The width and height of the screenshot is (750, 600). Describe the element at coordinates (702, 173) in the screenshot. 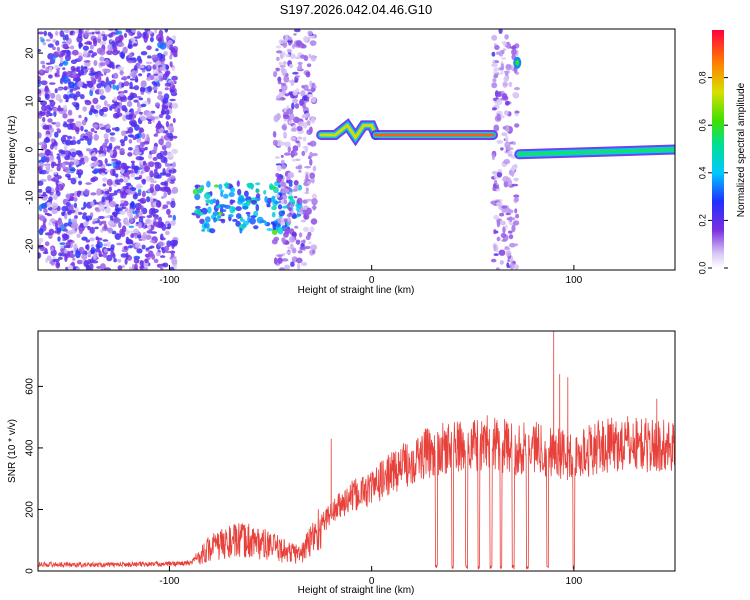

I see `colorbar-tick-label: 0.4` at that location.